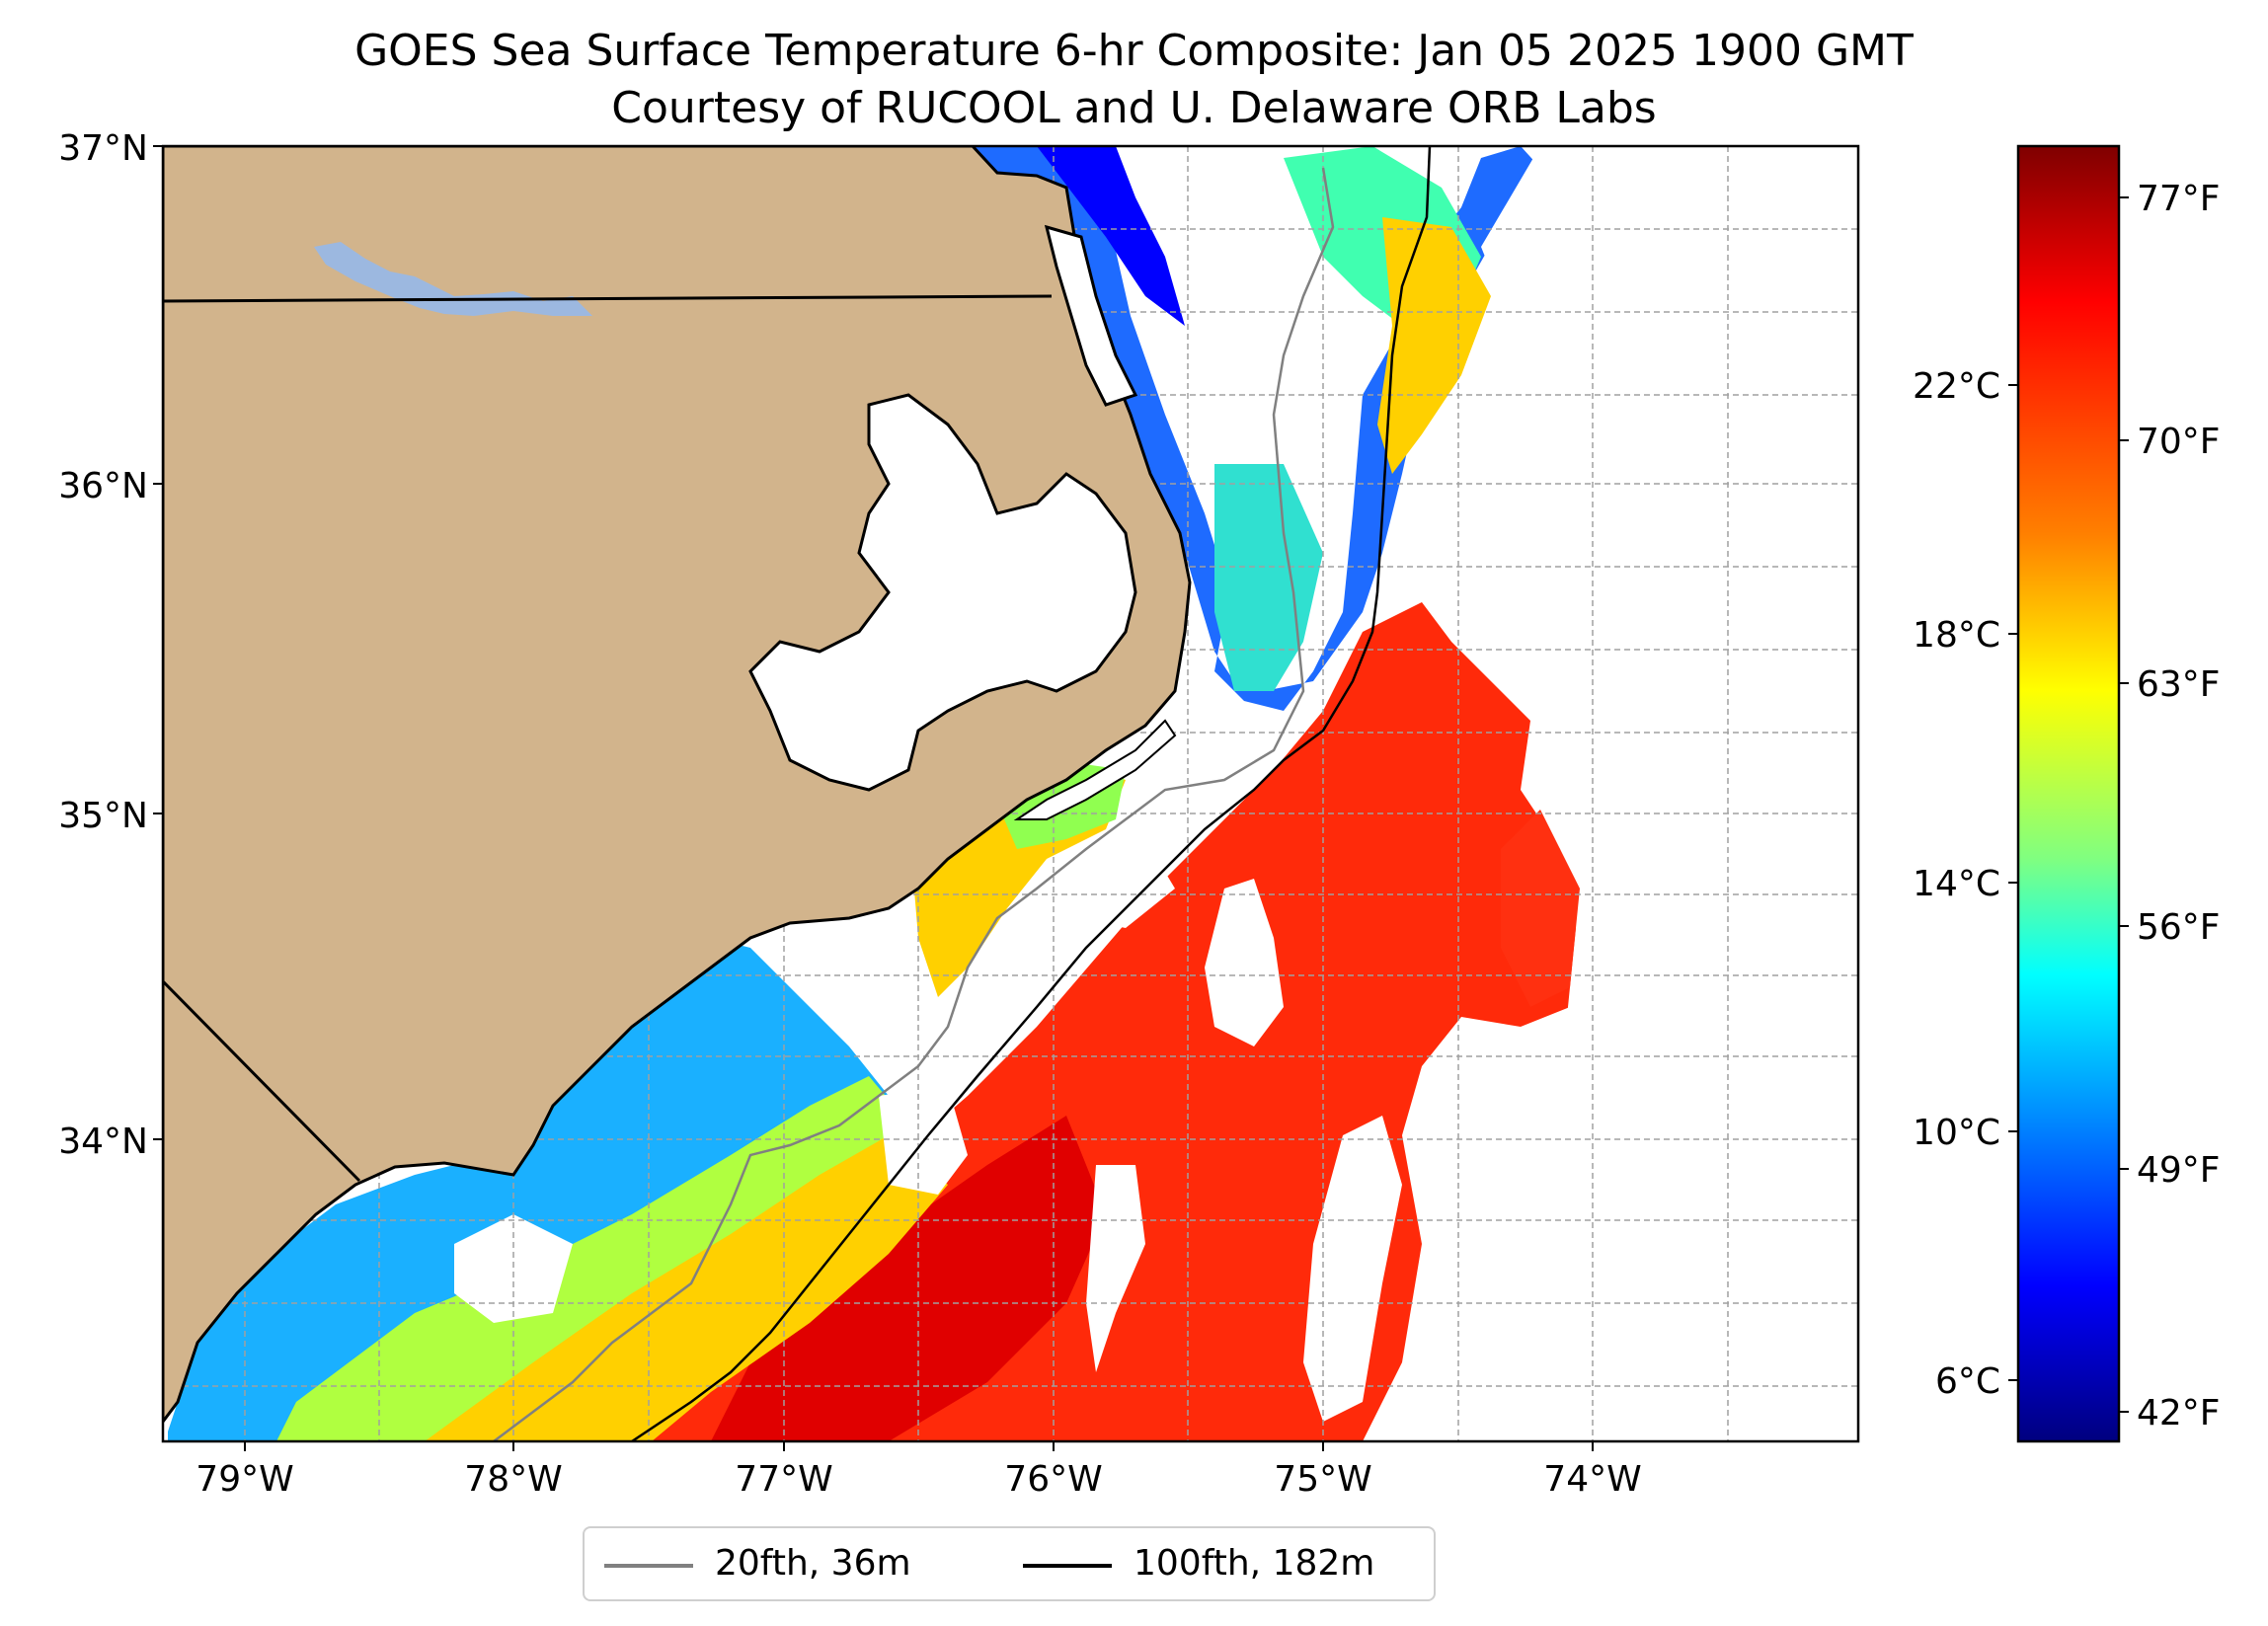 This screenshot has width=2268, height=1626. What do you see at coordinates (648, 1566) in the screenshot?
I see `legend-line-gray` at bounding box center [648, 1566].